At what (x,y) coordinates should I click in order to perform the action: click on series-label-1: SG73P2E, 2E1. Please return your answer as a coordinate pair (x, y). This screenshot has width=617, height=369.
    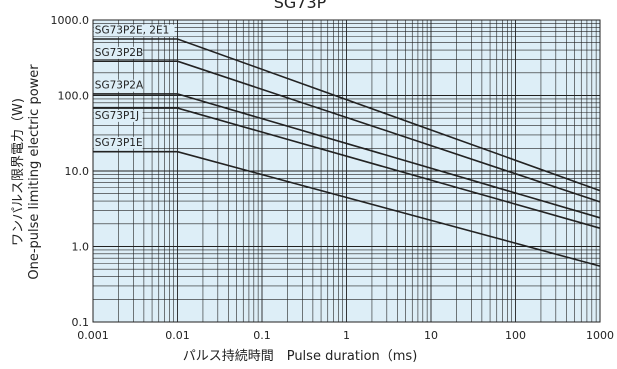
    Looking at the image, I should click on (132, 31).